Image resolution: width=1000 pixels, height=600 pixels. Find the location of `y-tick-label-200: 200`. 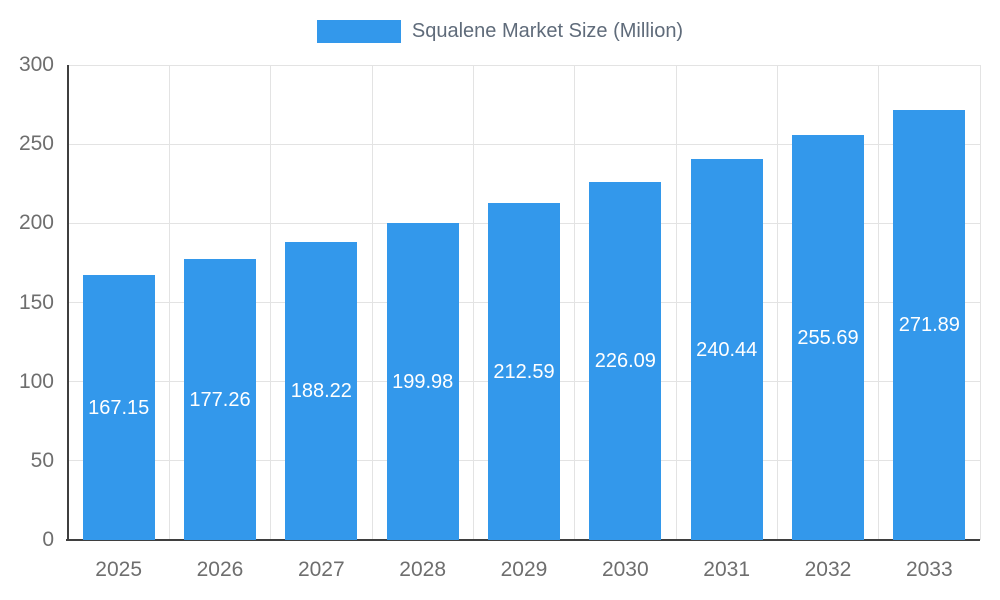

y-tick-label-200: 200 is located at coordinates (36, 223).